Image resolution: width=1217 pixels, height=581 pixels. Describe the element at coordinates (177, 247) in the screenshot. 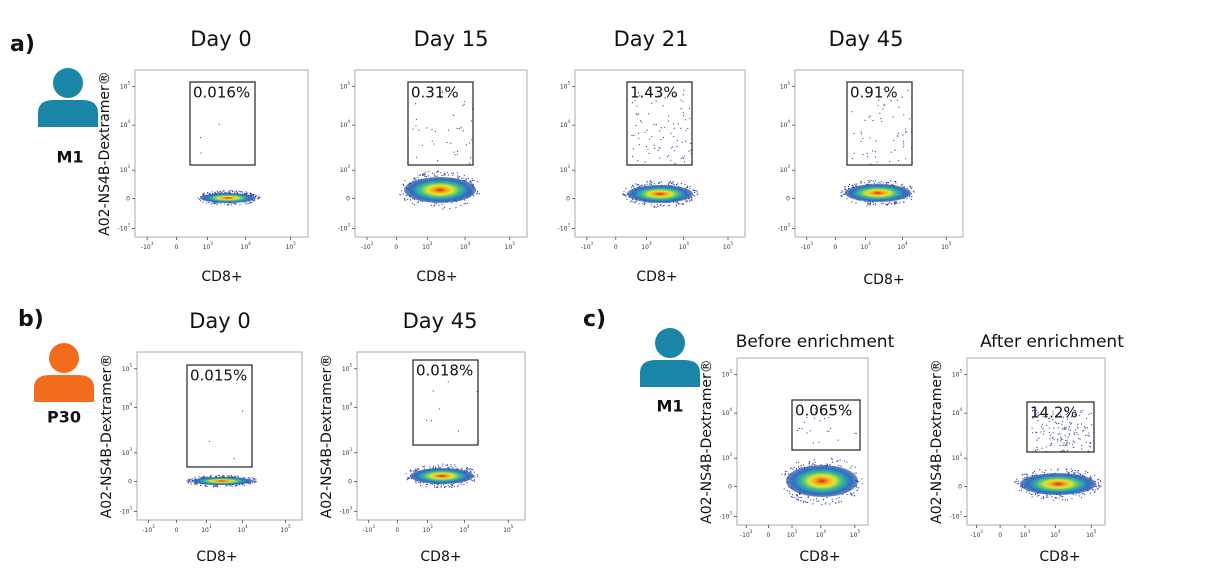

I see `tick-base: 0` at that location.